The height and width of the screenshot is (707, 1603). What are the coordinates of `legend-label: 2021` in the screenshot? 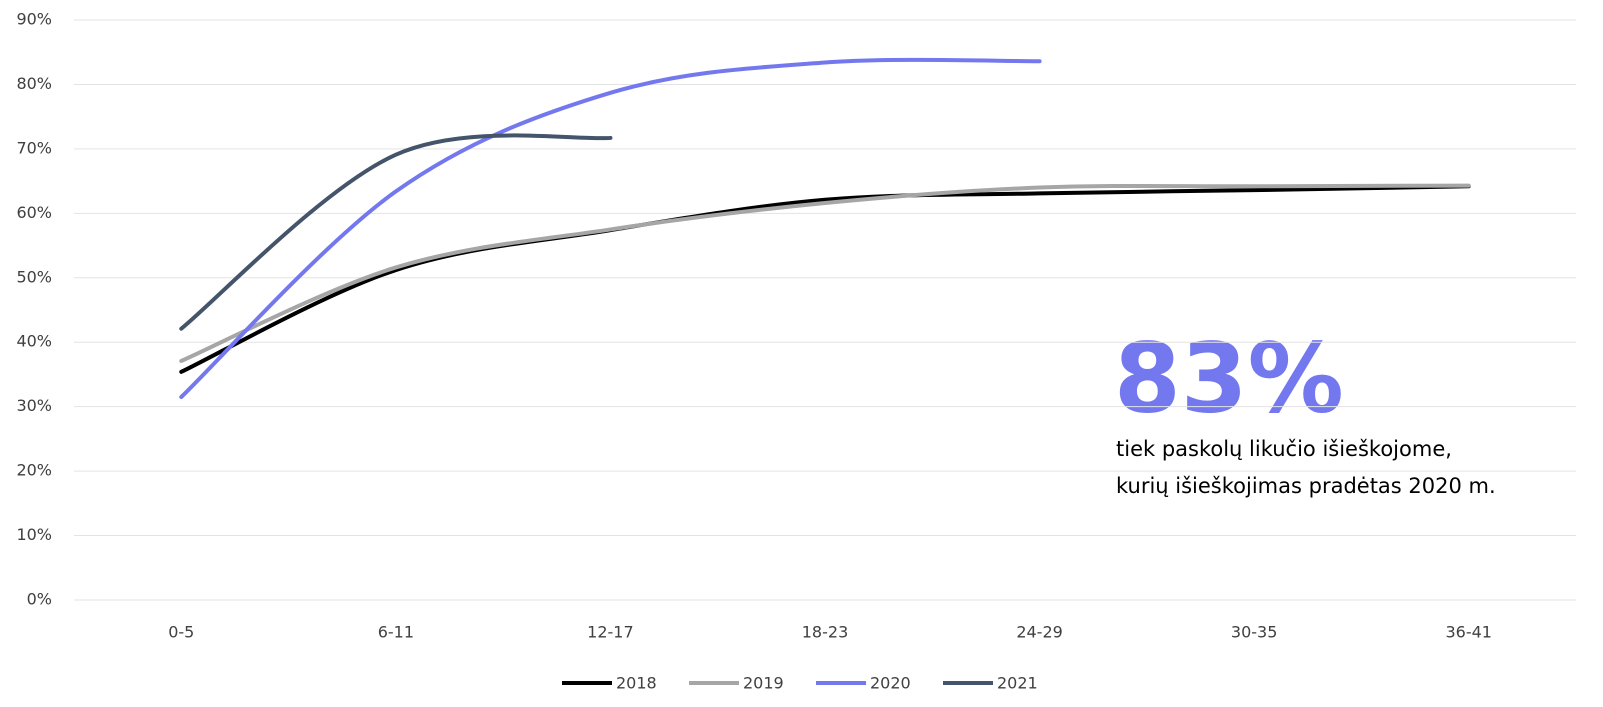 It's located at (1017, 683).